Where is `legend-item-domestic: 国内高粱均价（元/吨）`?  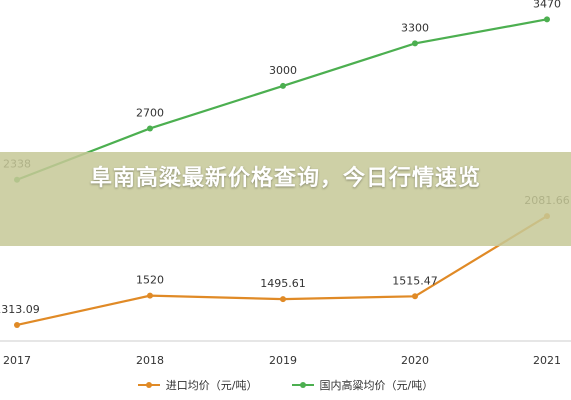
legend-item-domestic: 国内高粱均价（元/吨） is located at coordinates (362, 385).